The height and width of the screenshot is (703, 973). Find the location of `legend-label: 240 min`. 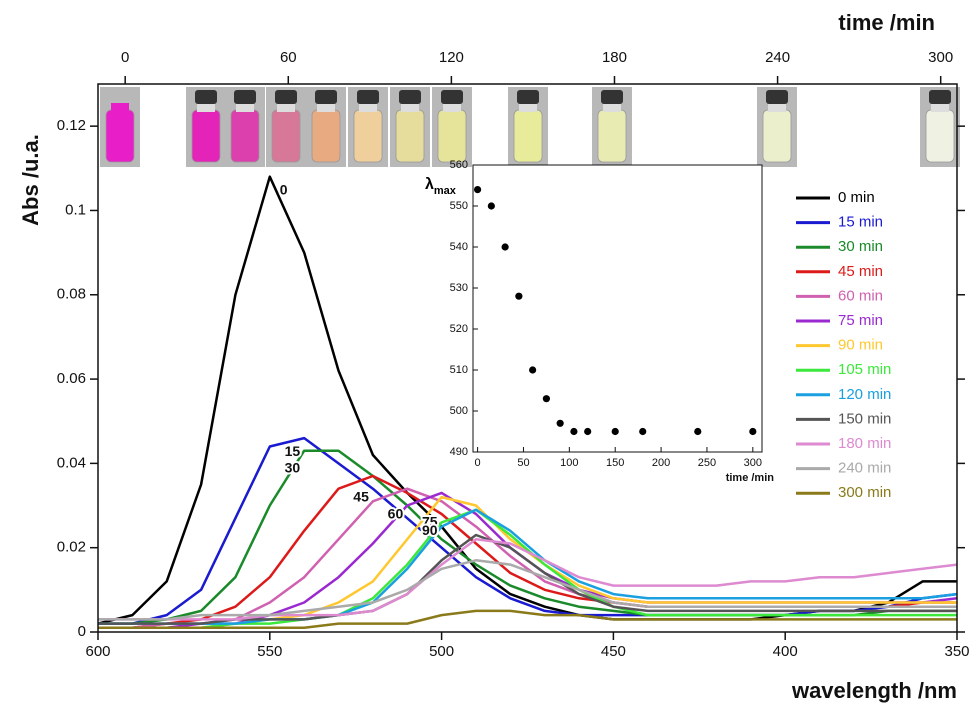

legend-label: 240 min is located at coordinates (864, 468).